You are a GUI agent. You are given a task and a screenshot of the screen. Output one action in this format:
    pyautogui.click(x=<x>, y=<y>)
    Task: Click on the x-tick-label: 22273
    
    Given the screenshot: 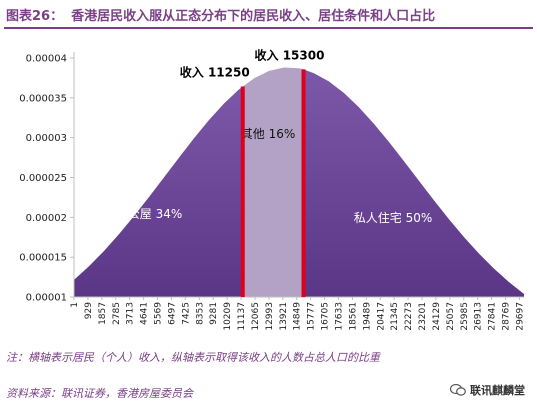 What is the action you would take?
    pyautogui.click(x=409, y=316)
    